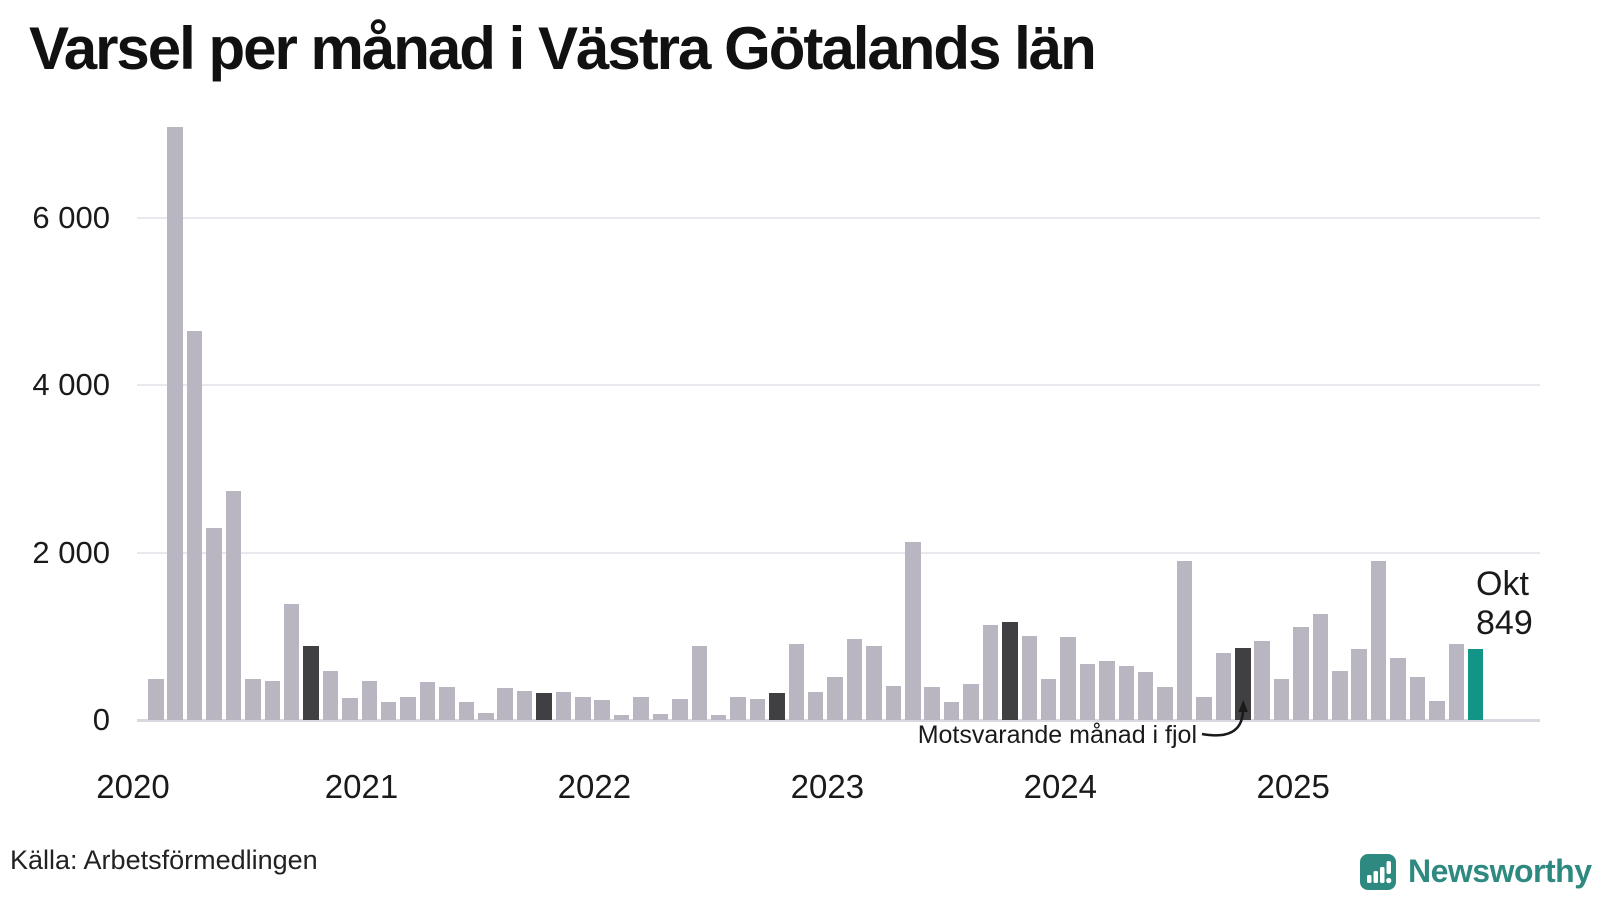 The image size is (1600, 900). What do you see at coordinates (1475, 684) in the screenshot?
I see `bar-okt-2025` at bounding box center [1475, 684].